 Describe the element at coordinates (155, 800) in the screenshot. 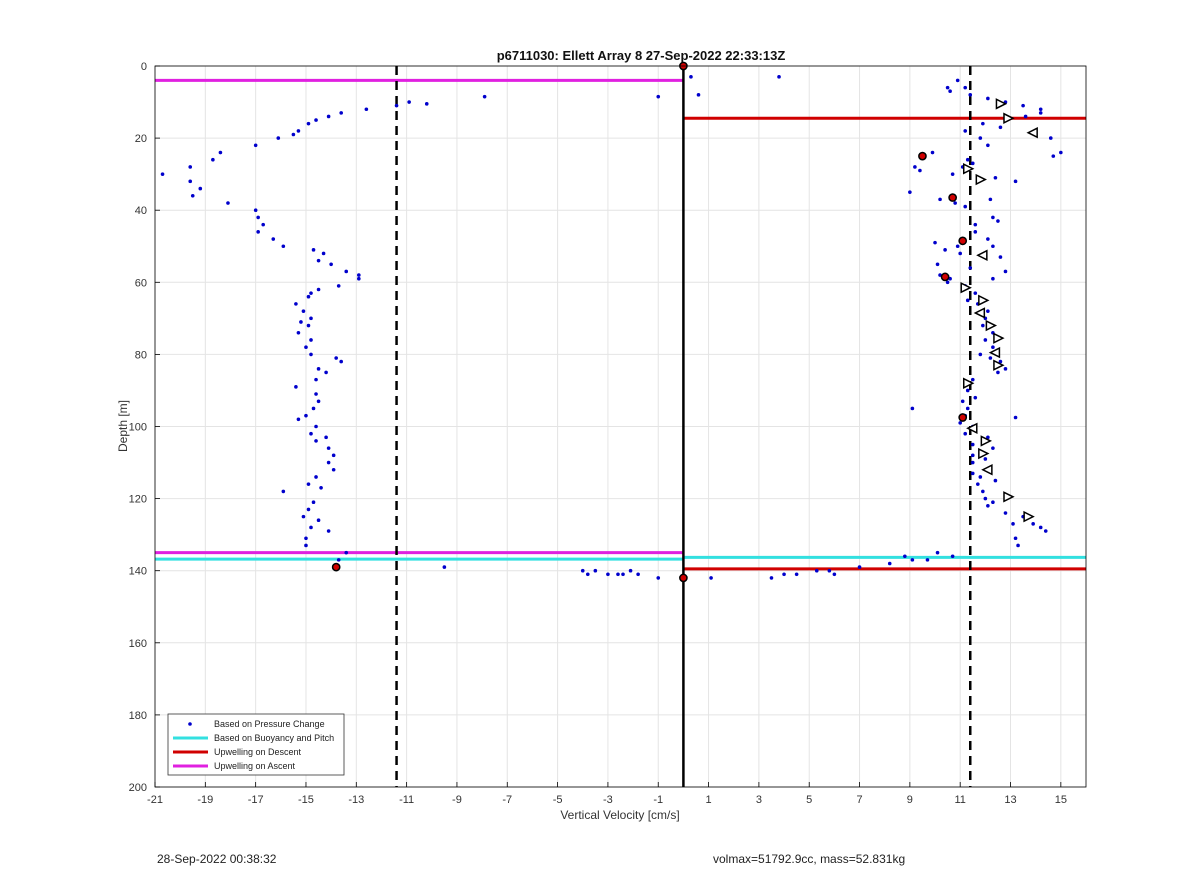

I see `x-tick-label: -21` at that location.